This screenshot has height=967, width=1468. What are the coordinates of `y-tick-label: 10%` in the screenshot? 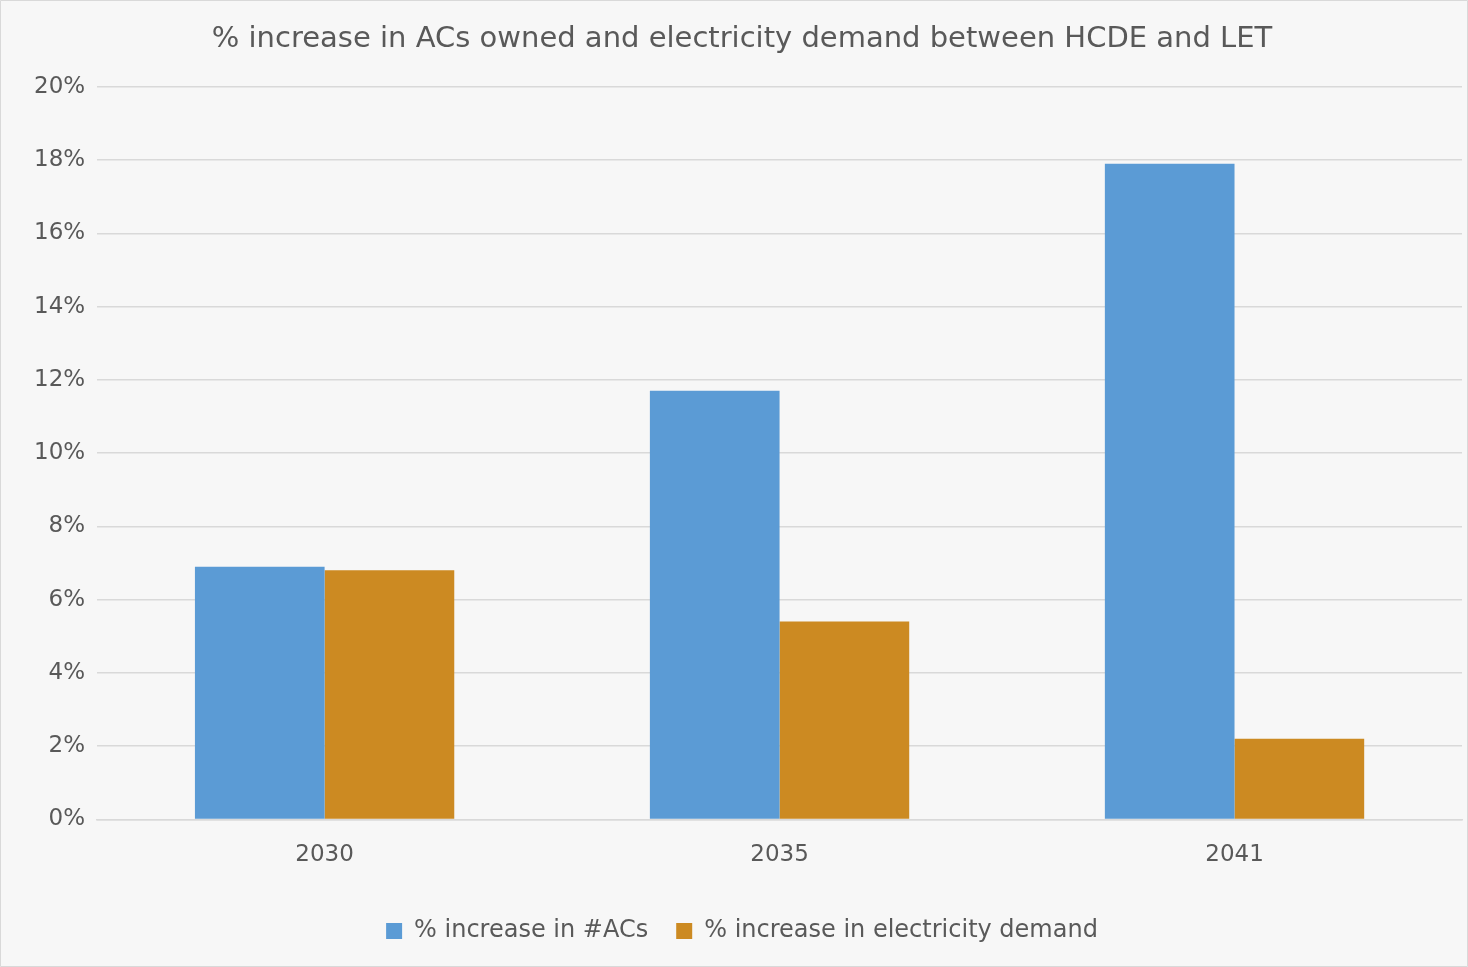 It's located at (60, 451).